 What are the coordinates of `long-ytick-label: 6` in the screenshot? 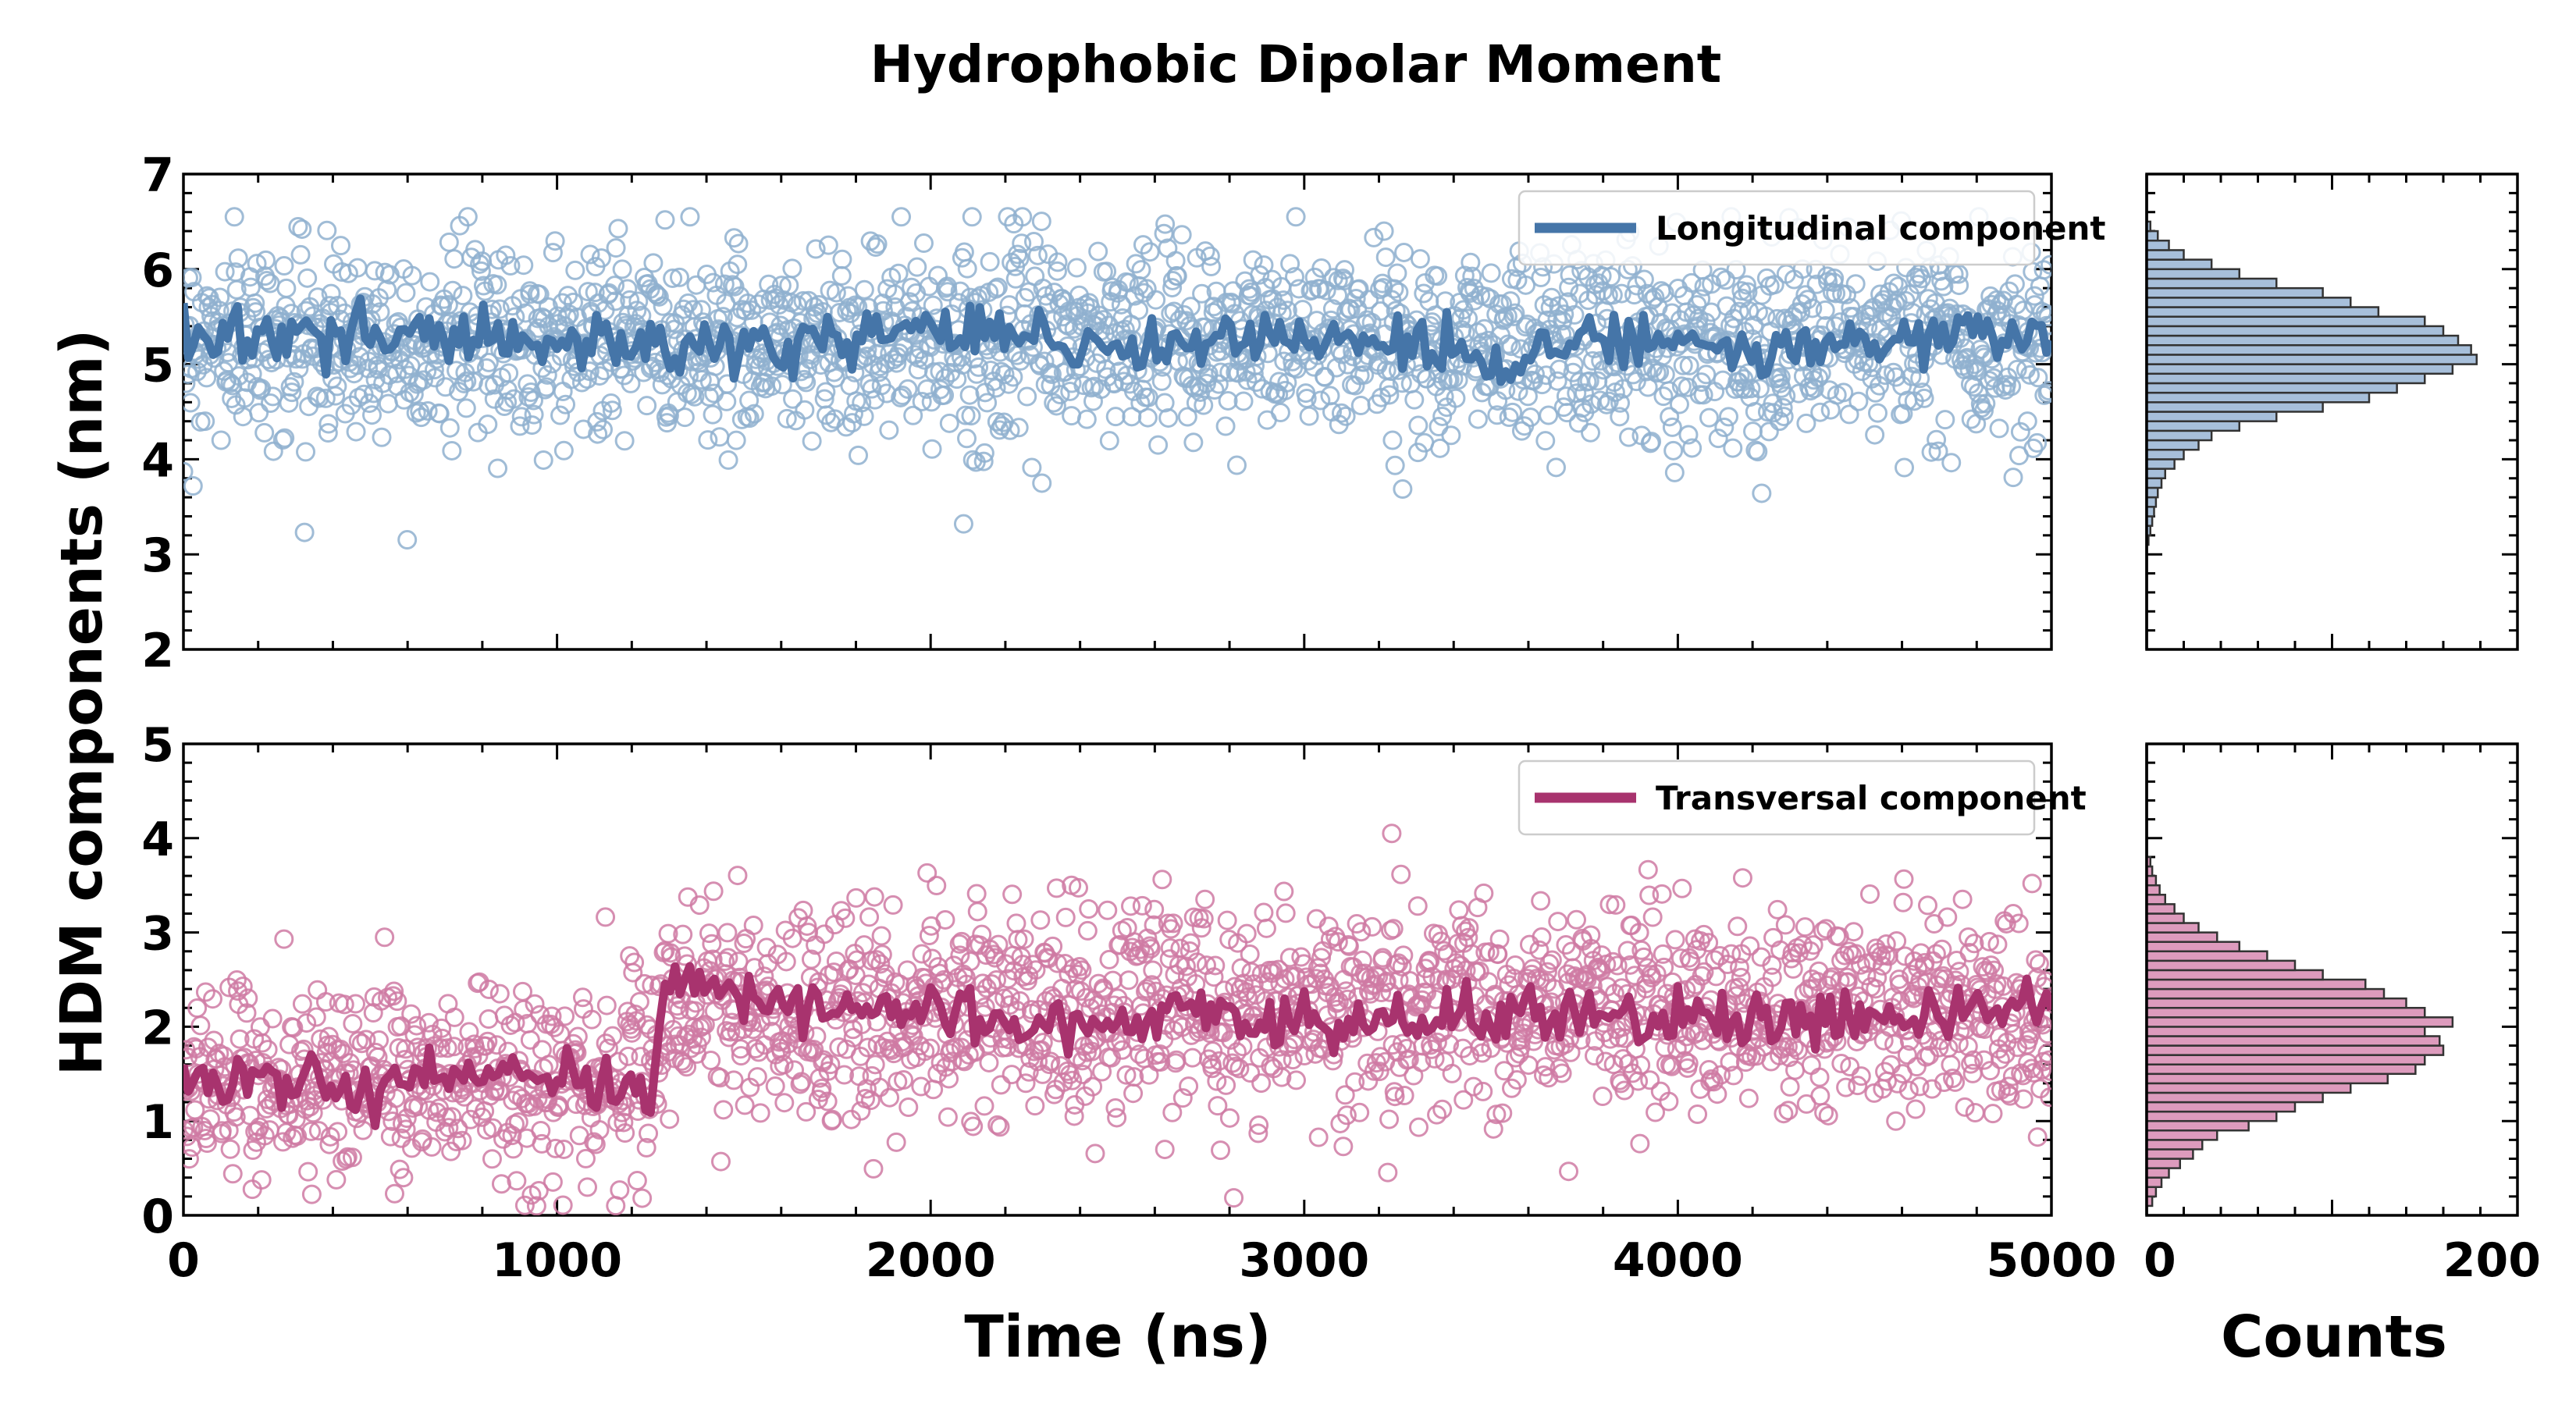 It's located at (157, 271).